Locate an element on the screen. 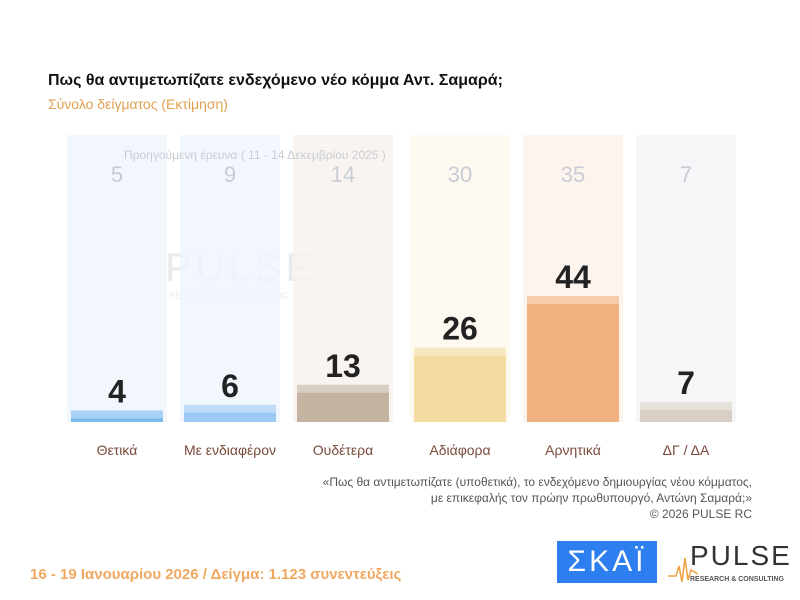 This screenshot has height=600, width=800. previous-value-label: 35 is located at coordinates (573, 174).